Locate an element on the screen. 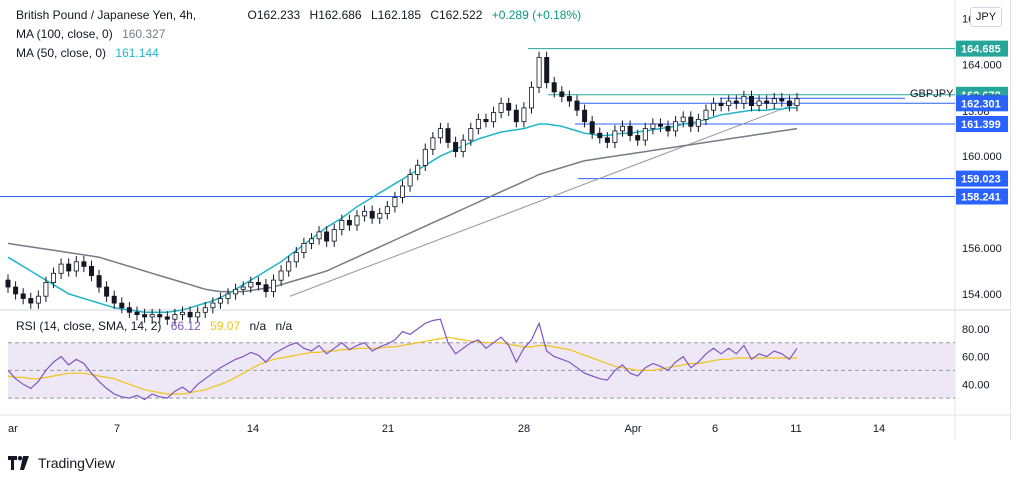 Image resolution: width=1024 pixels, height=480 pixels. price-tick-label: 156.000 is located at coordinates (982, 249).